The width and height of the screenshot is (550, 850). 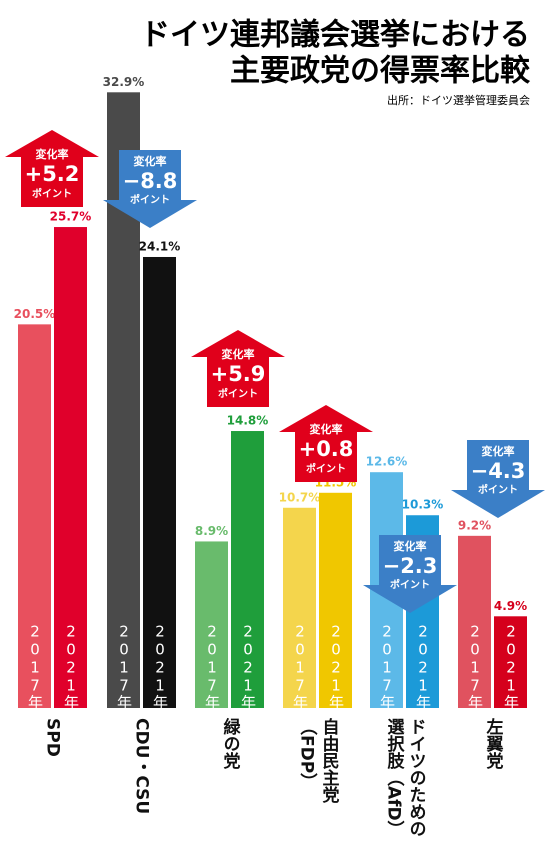 I want to click on change-value: −8.8, so click(x=150, y=181).